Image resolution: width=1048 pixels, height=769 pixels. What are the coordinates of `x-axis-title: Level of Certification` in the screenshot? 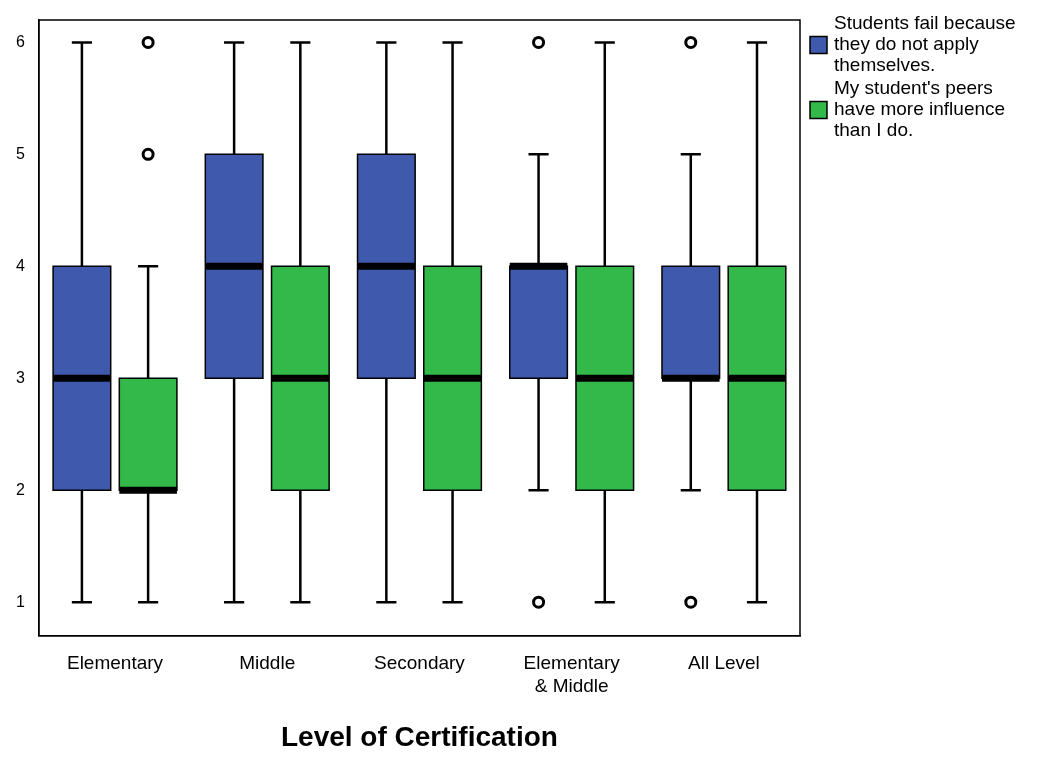 It's located at (419, 736).